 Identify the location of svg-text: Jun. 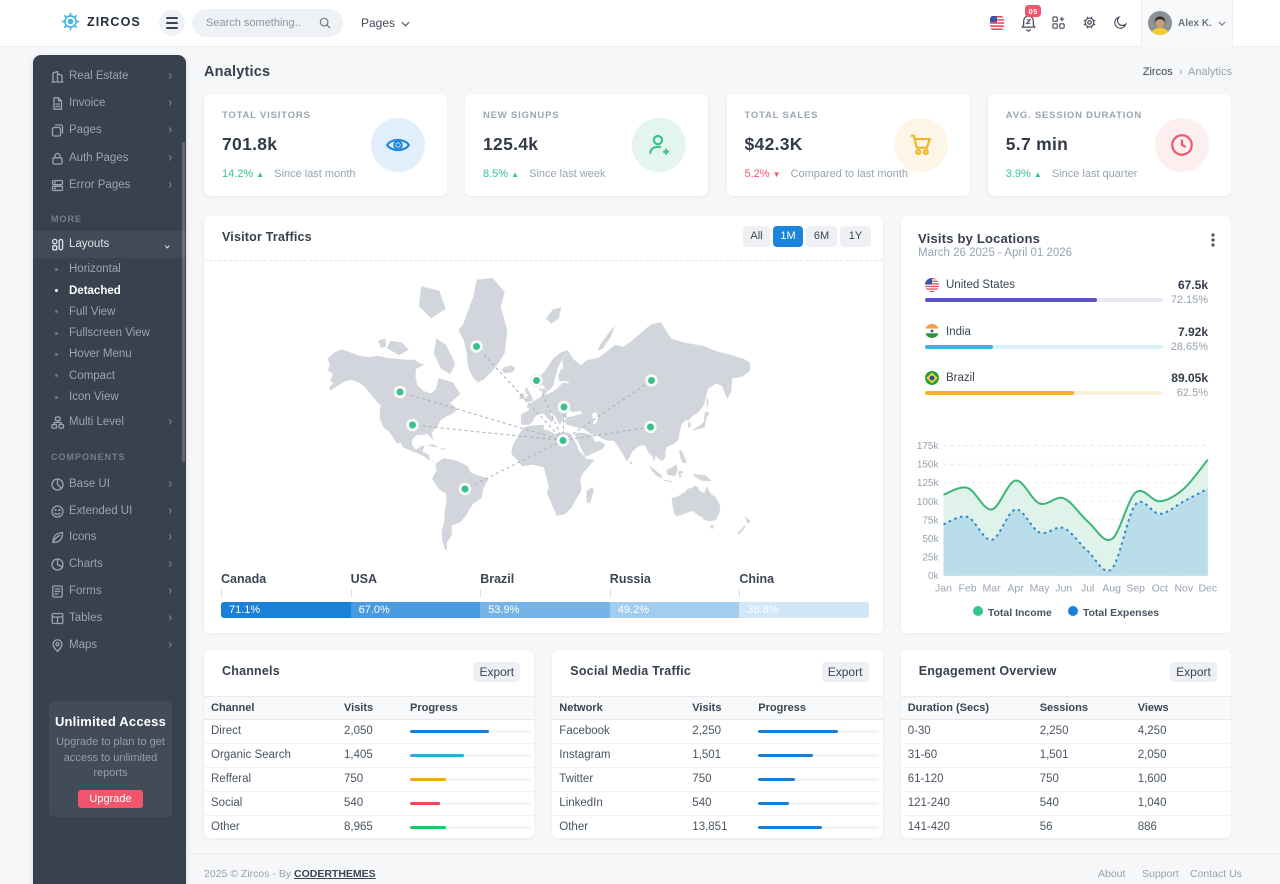
(1063, 589).